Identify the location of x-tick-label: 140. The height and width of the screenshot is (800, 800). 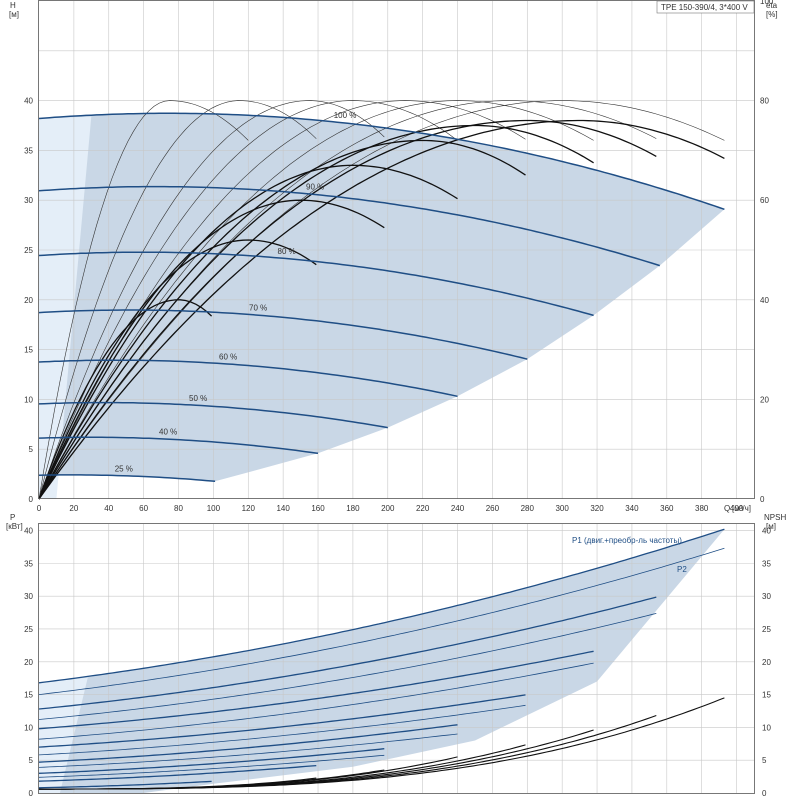
(283, 508).